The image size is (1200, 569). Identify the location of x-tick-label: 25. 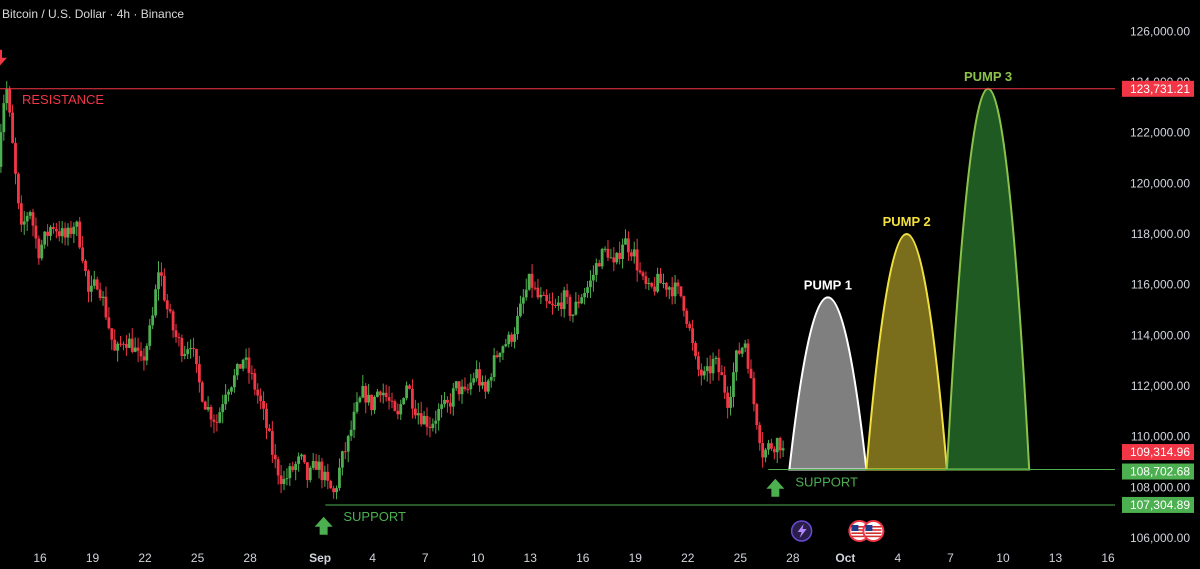
(198, 558).